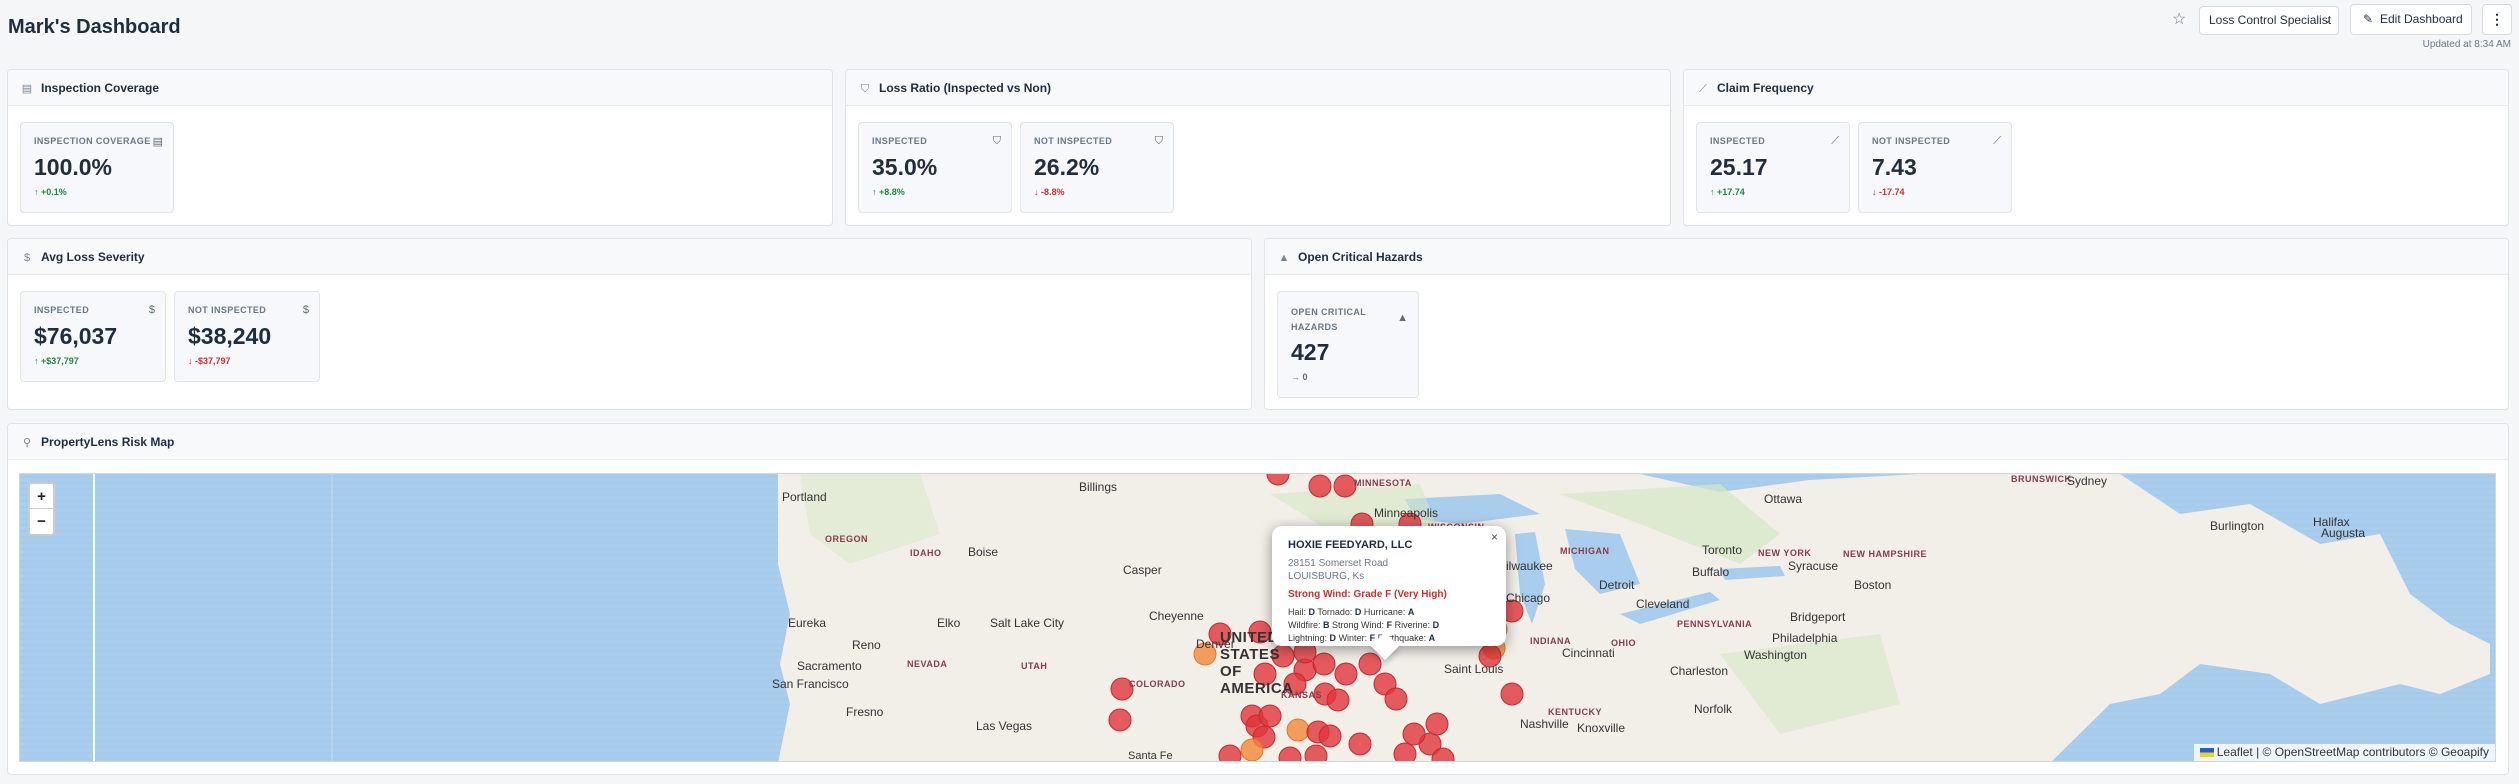 The image size is (2519, 784). I want to click on metric-tile: INSPECTED ⟋ 25.17 ↑ +17.74, so click(1773, 167).